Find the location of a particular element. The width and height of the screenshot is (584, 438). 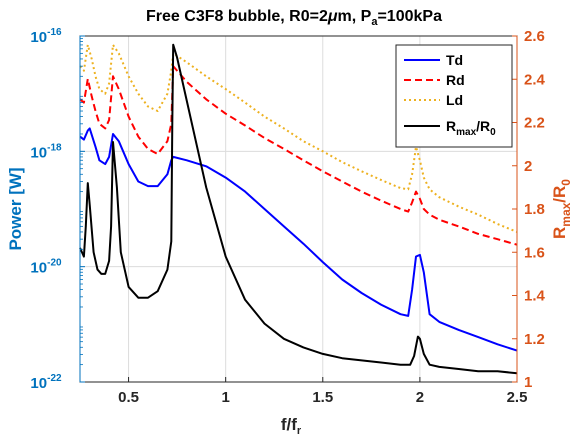

legend-rmax-sub1: max is located at coordinates (466, 132).